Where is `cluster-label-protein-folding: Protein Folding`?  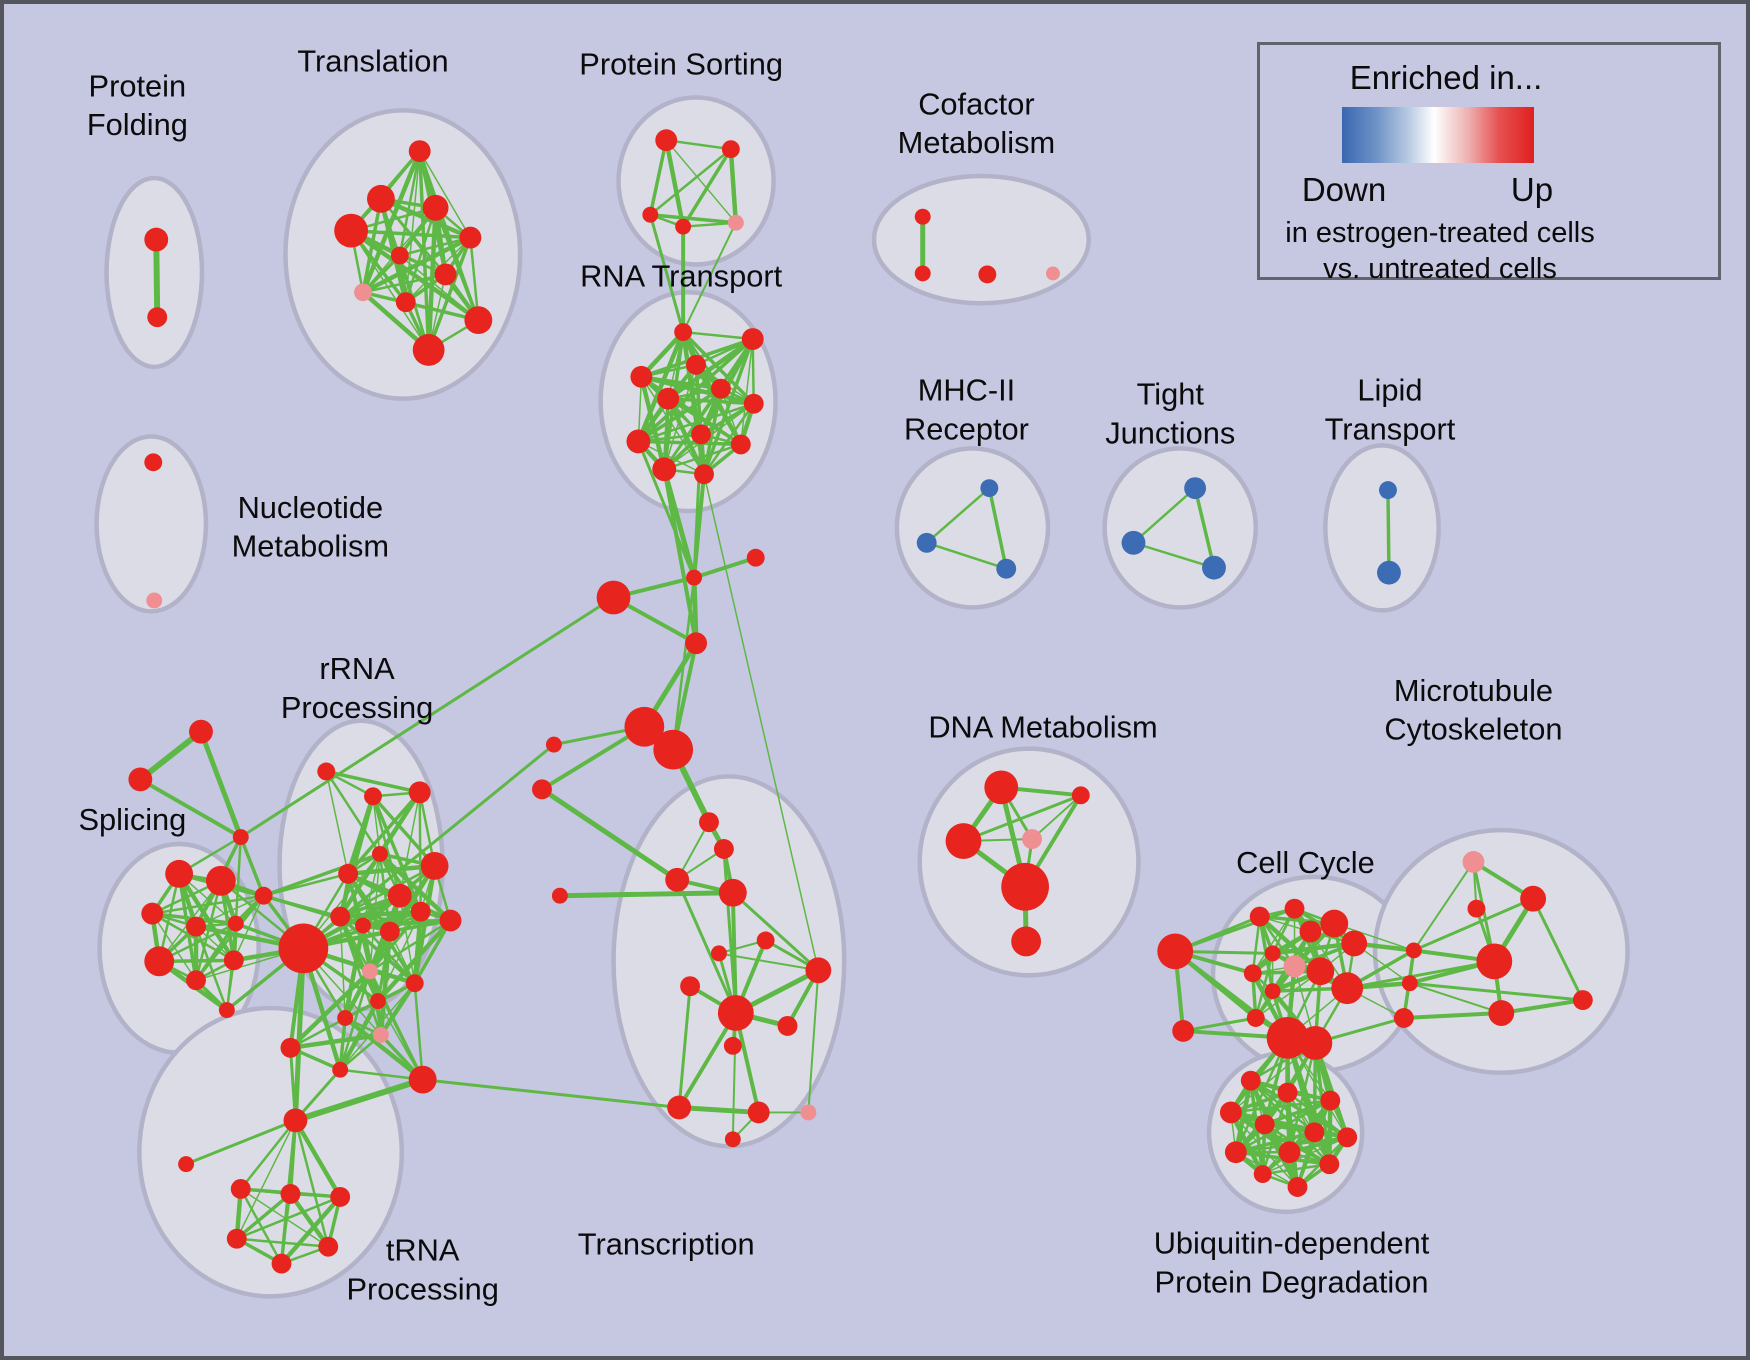 cluster-label-protein-folding: Protein Folding is located at coordinates (137, 105).